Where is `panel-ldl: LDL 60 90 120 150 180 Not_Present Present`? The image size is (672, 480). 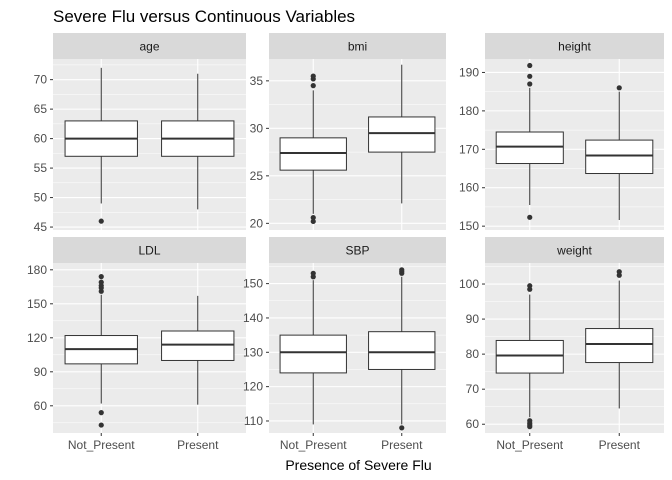 panel-ldl: LDL 60 90 120 150 180 Not_Present Present is located at coordinates (136, 344).